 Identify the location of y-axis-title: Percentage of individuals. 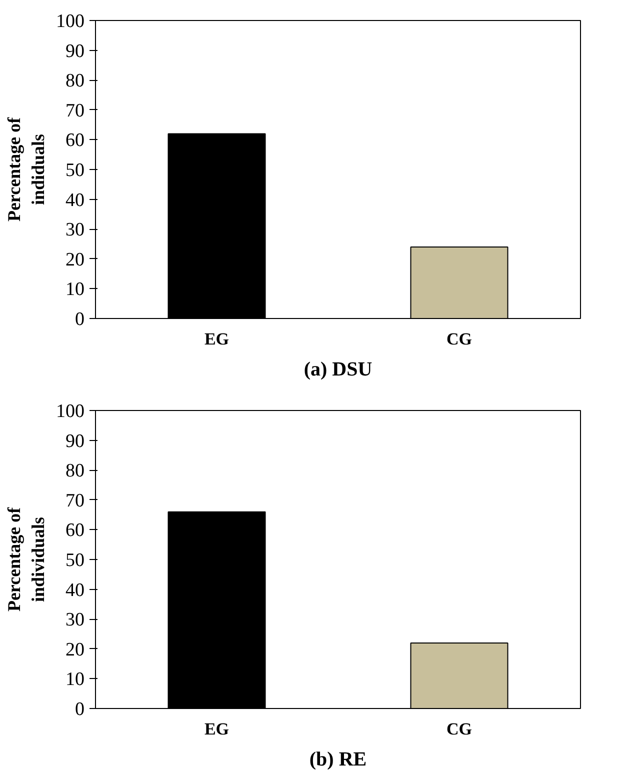
(26, 559).